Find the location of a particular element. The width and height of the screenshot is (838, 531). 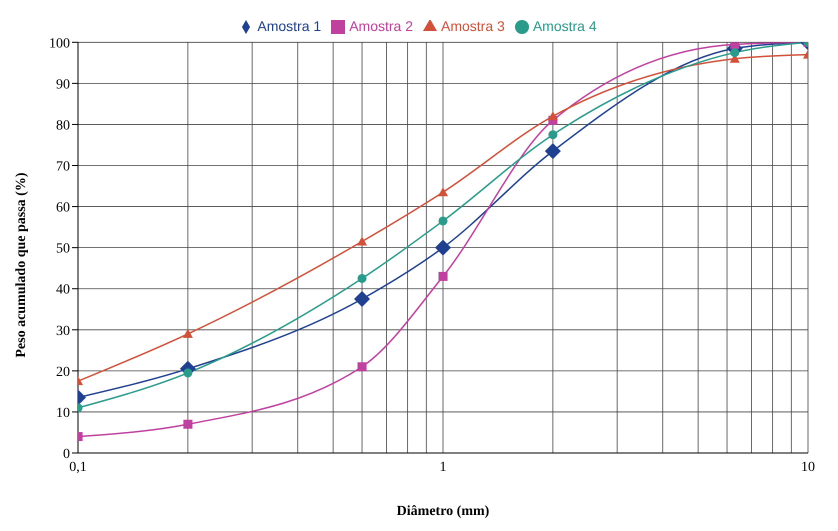

y-tick-label: 50 is located at coordinates (63, 249).